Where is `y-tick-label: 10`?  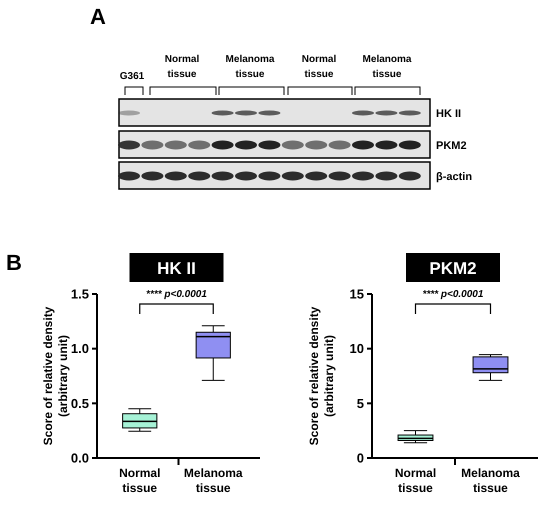 y-tick-label: 10 is located at coordinates (357, 348).